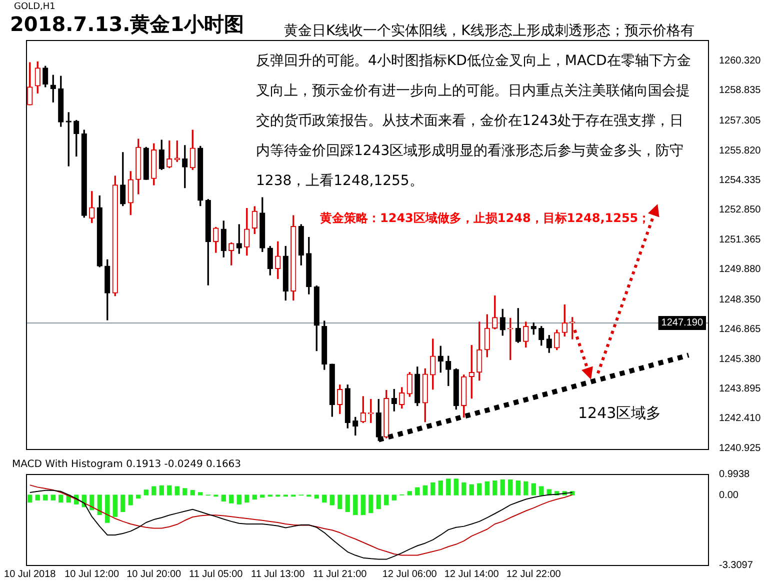 The width and height of the screenshot is (774, 587). What do you see at coordinates (740, 418) in the screenshot?
I see `y-tick-label: 1242.410` at bounding box center [740, 418].